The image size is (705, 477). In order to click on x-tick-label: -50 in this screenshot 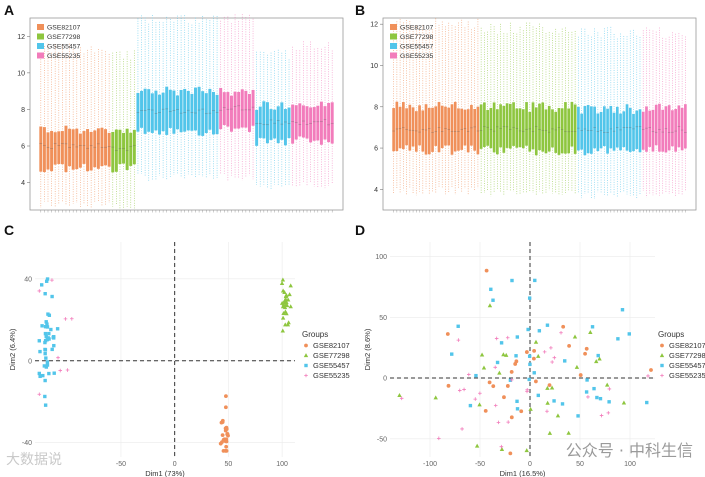, I will do `click(121, 464)`.